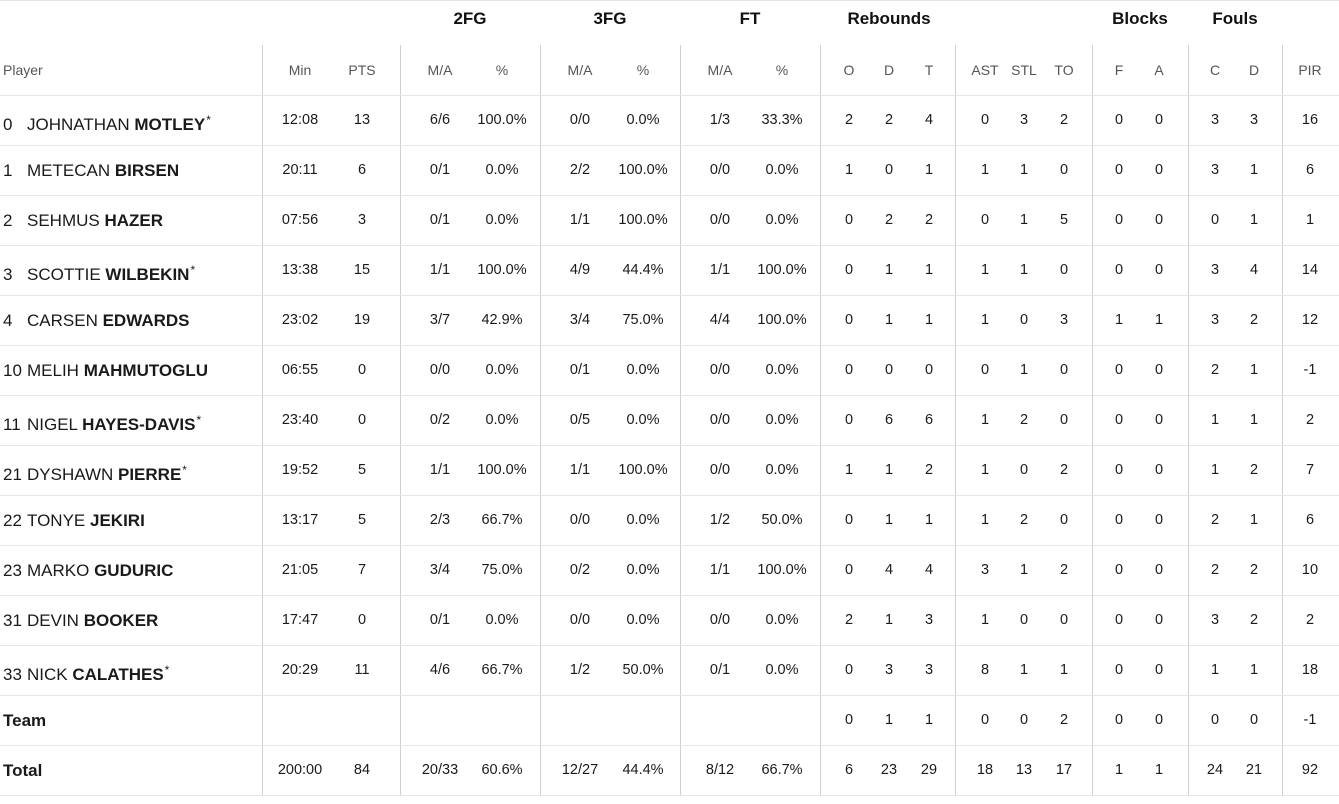 The height and width of the screenshot is (804, 1339). What do you see at coordinates (96, 320) in the screenshot?
I see `player-cell: 4 CARSEN EDWARDS` at bounding box center [96, 320].